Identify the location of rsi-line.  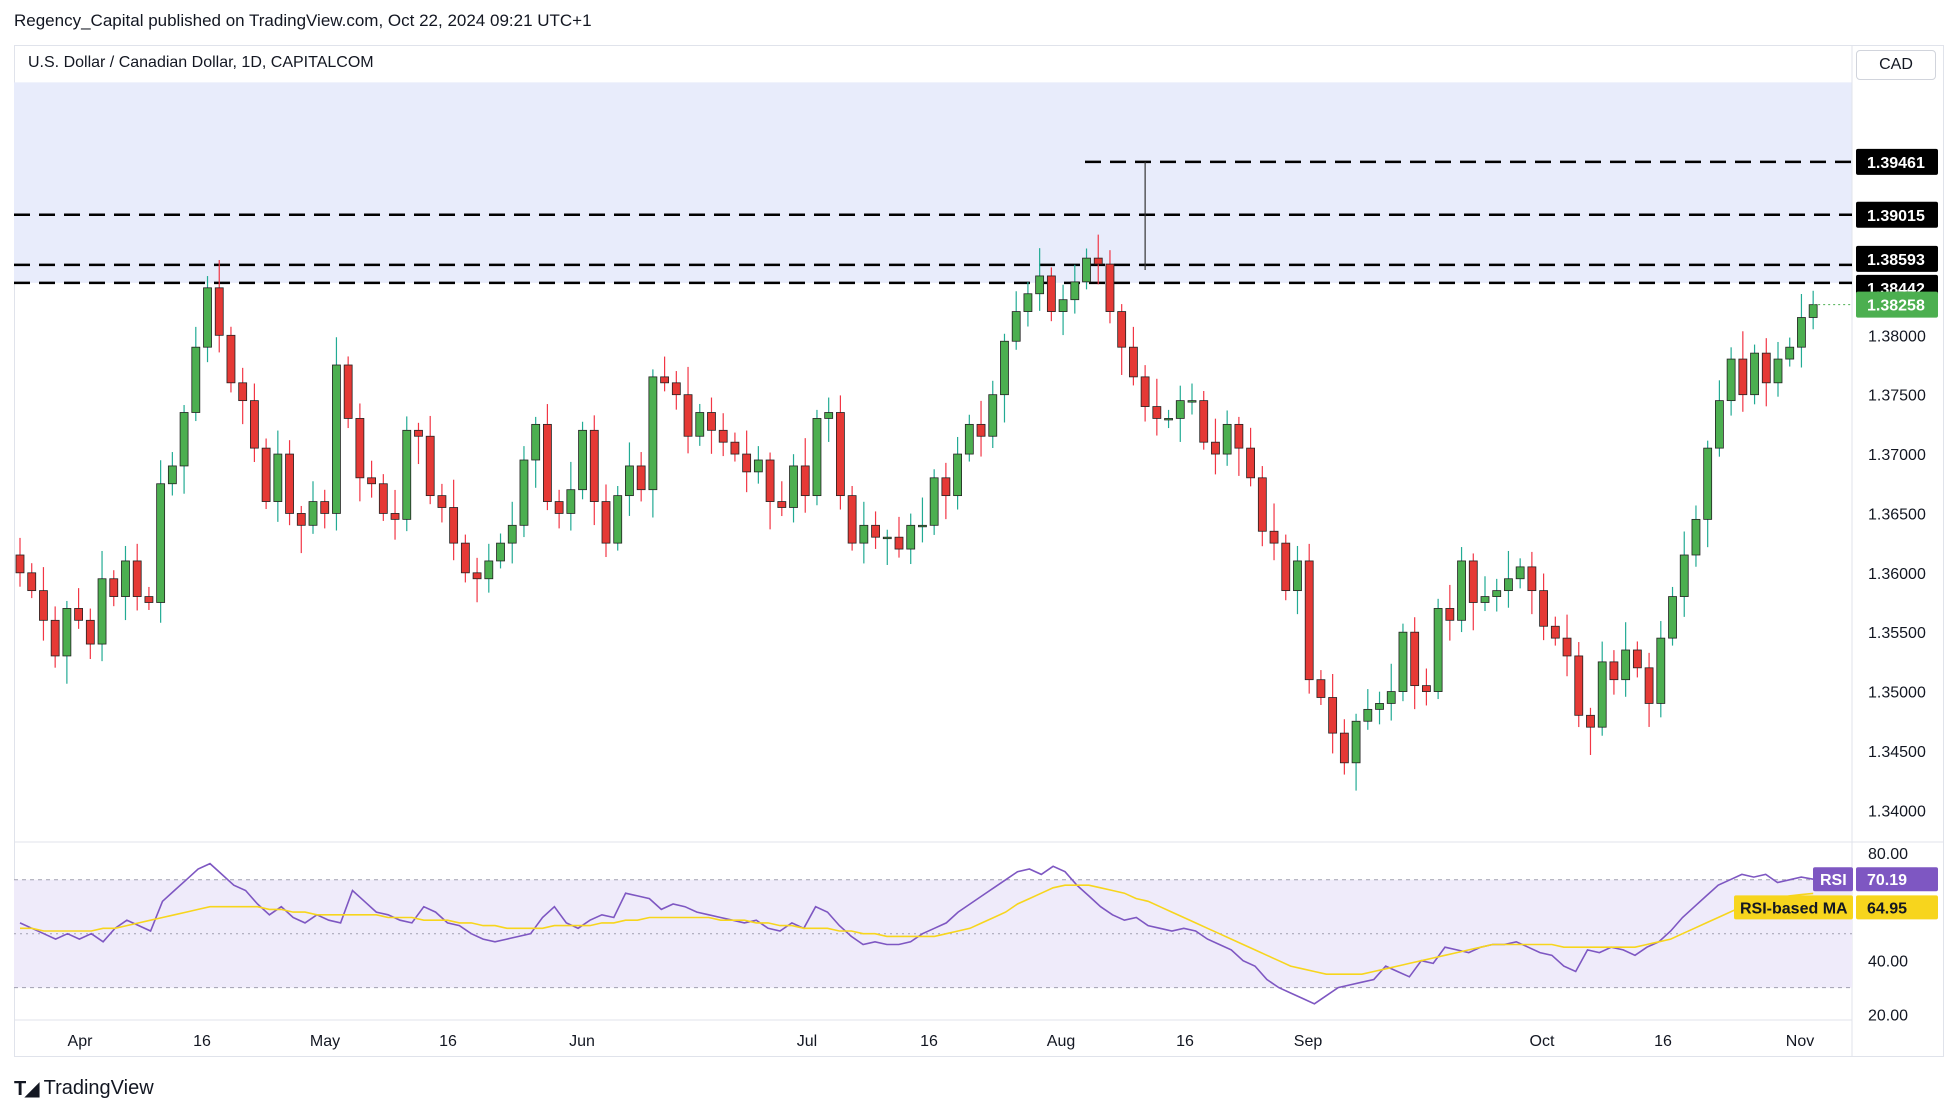
(916, 933).